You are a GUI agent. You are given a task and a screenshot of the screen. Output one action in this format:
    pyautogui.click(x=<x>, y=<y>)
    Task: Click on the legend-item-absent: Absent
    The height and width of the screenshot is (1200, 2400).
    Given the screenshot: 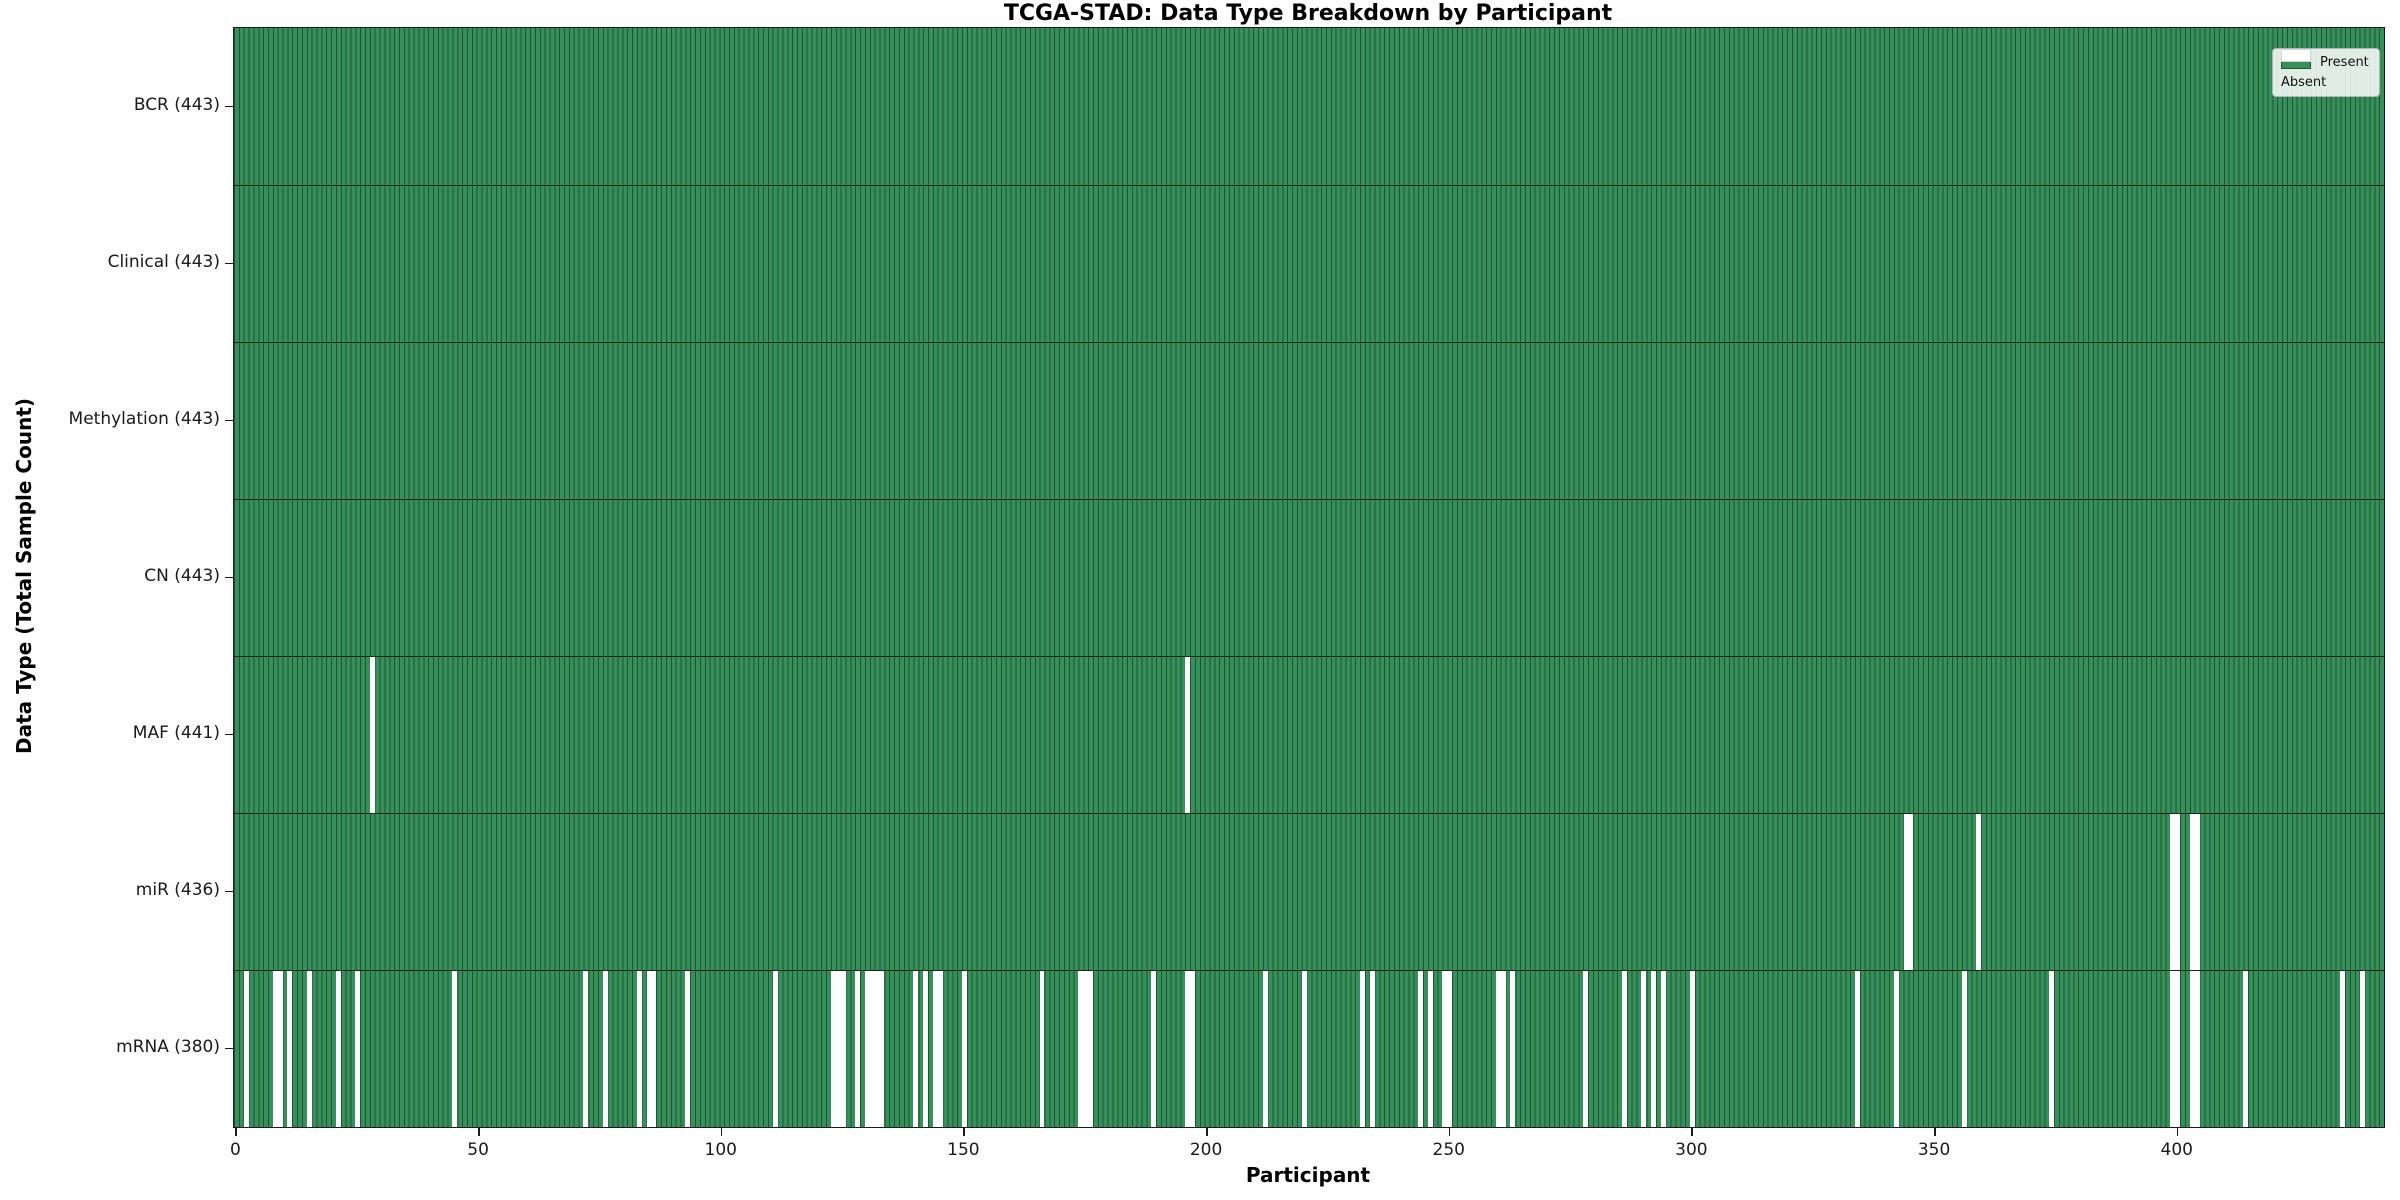 What is the action you would take?
    pyautogui.click(x=2325, y=69)
    